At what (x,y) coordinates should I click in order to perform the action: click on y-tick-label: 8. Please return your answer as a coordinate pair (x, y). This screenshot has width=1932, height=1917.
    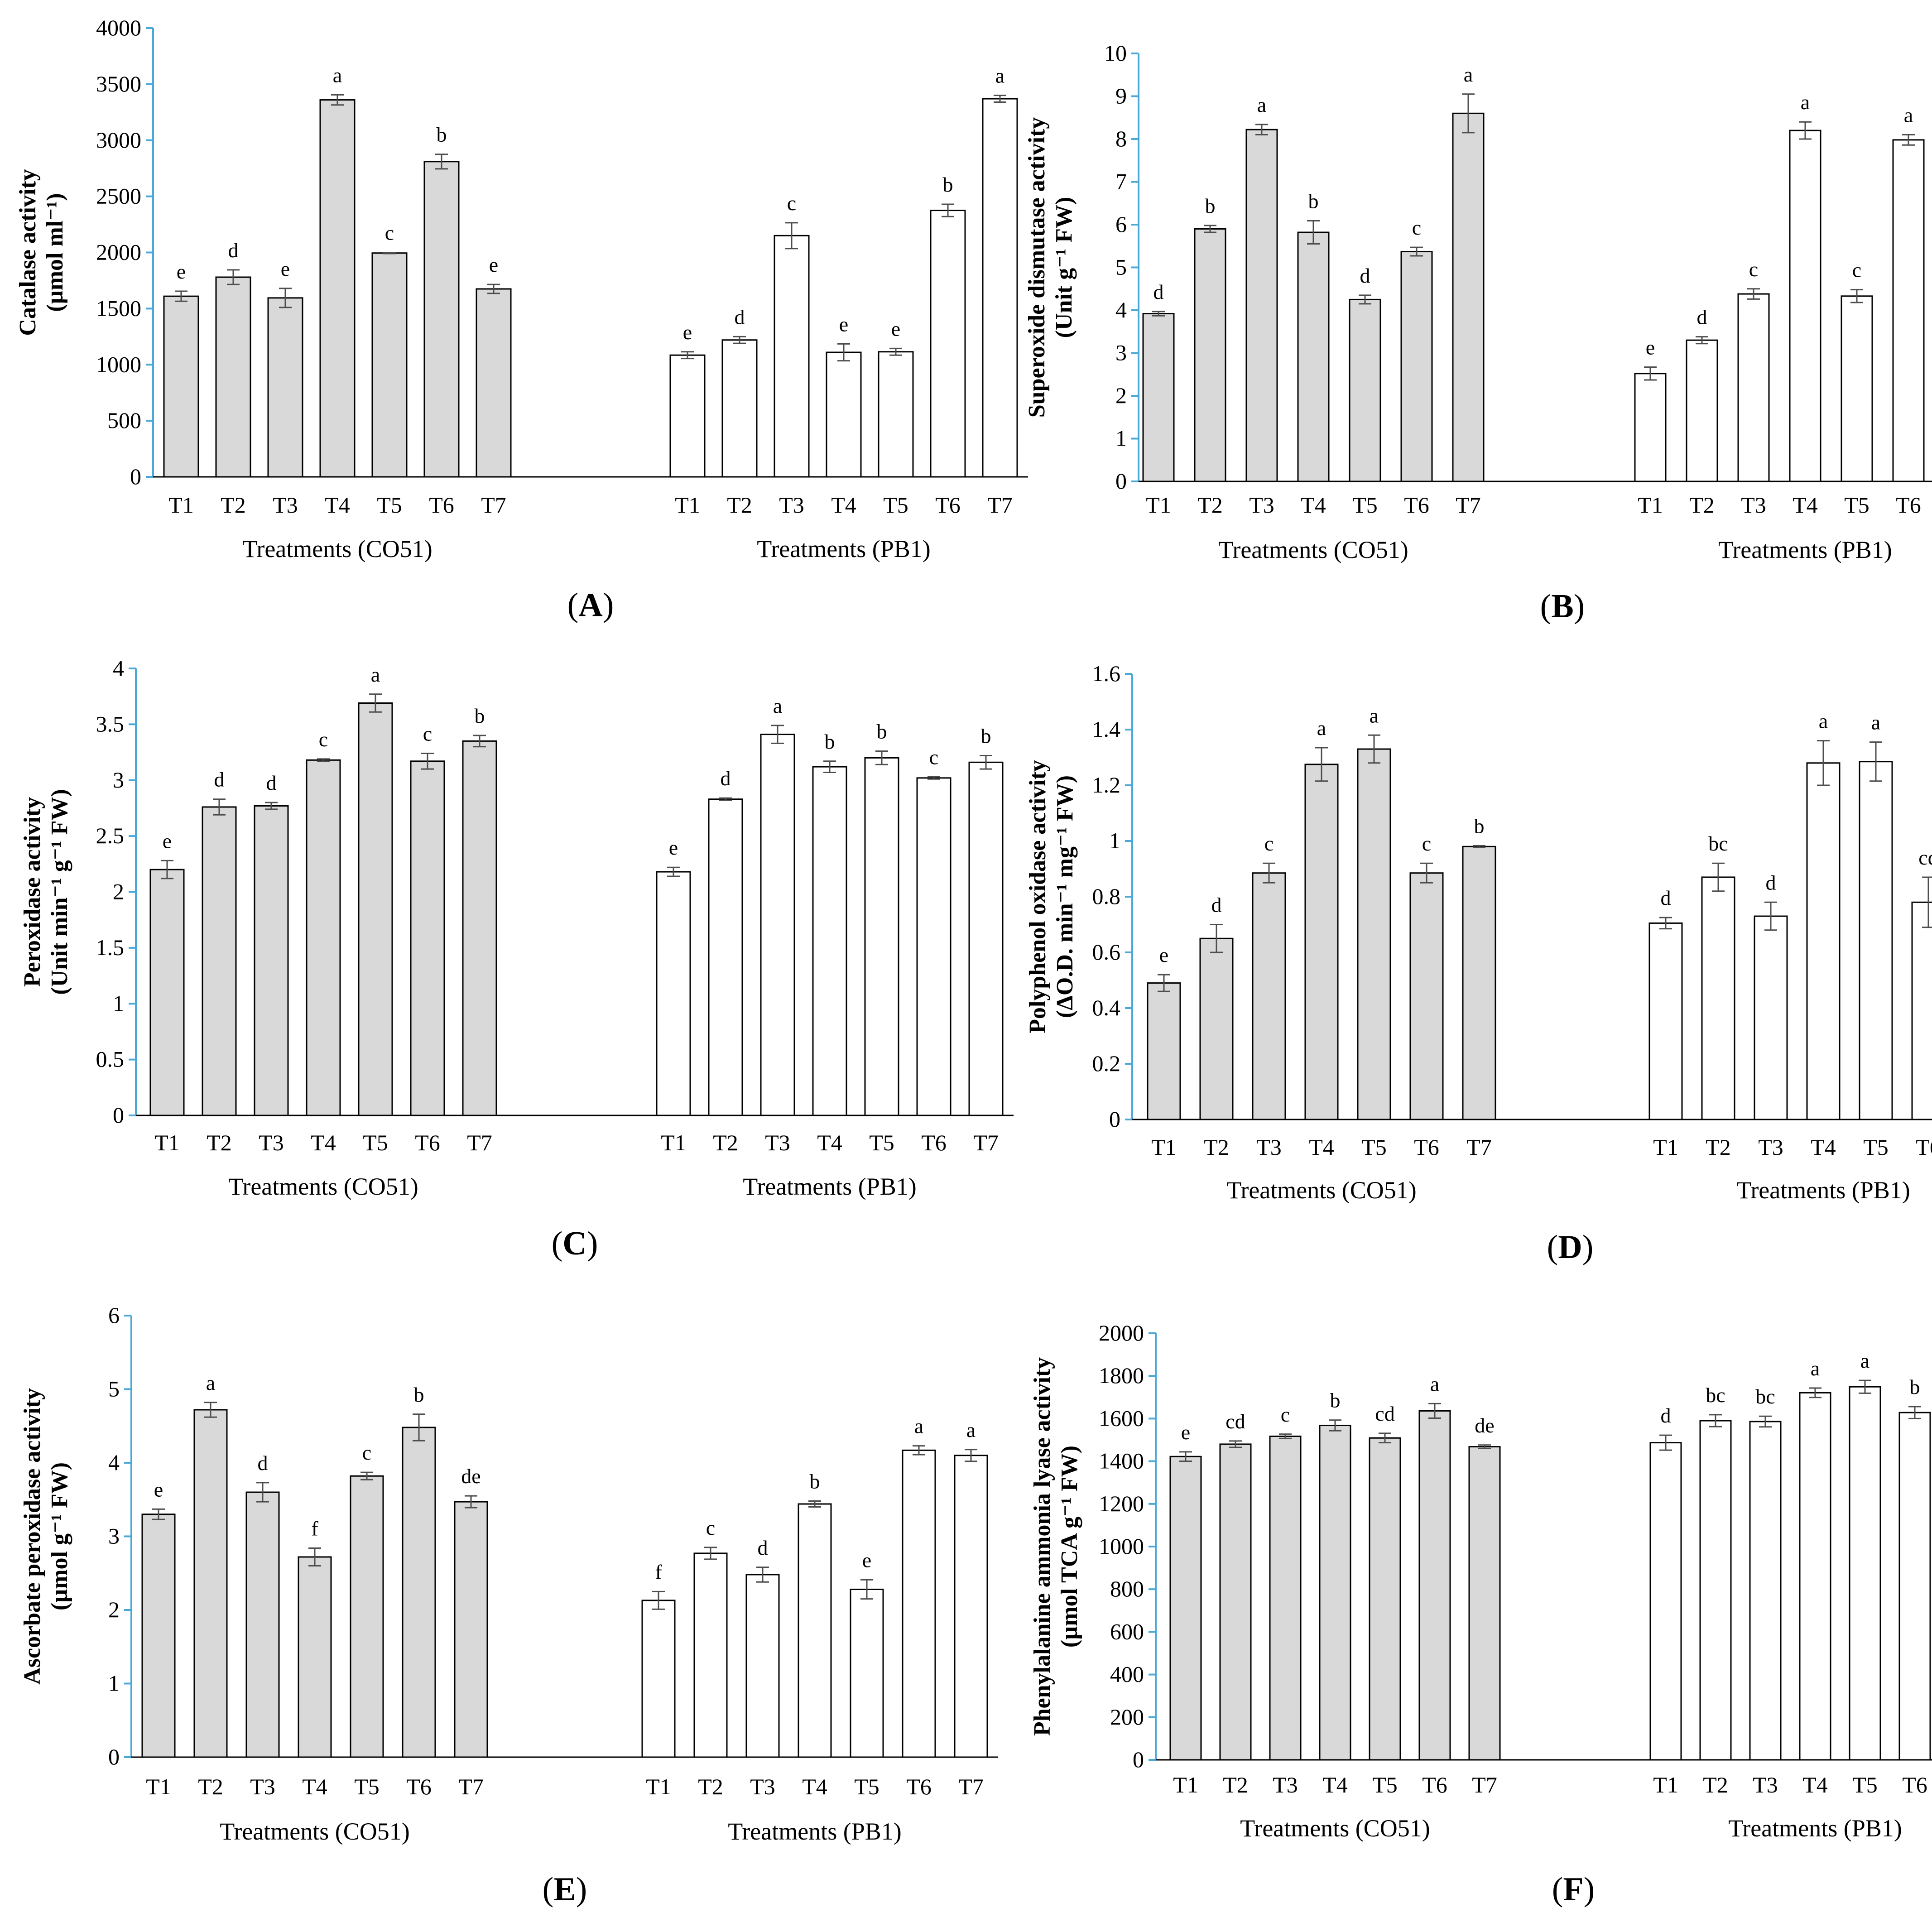
    Looking at the image, I should click on (1121, 139).